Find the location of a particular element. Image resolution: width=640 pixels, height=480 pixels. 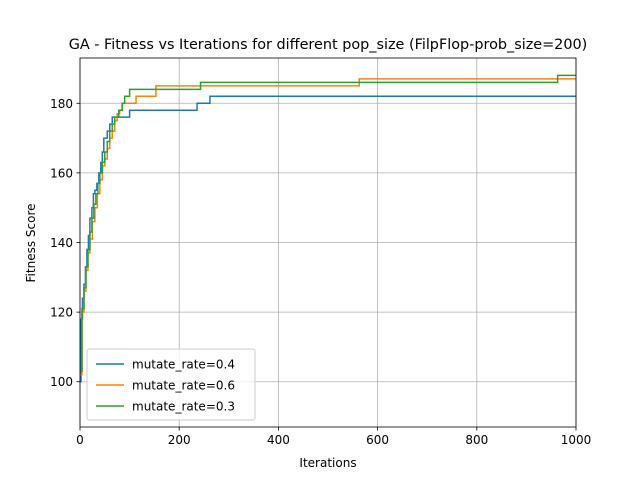

x-tick-label: 400 is located at coordinates (278, 440).